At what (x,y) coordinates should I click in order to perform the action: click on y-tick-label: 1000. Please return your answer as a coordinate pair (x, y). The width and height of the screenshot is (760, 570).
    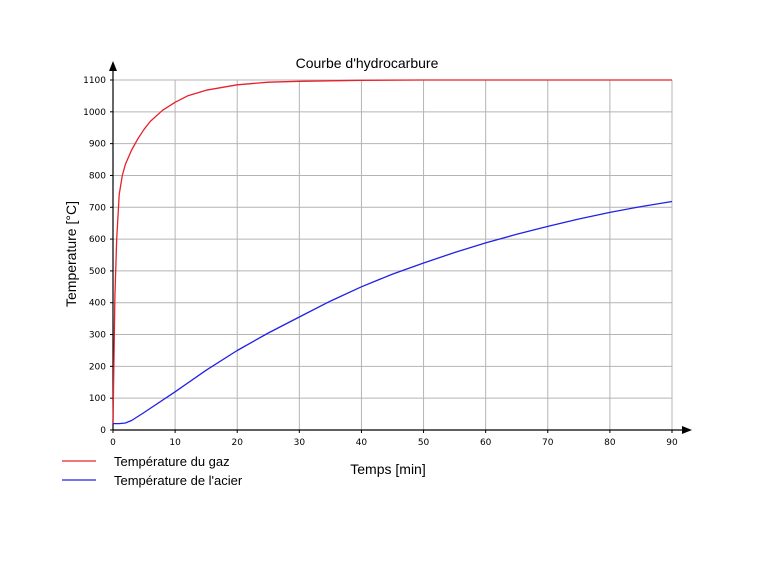
    Looking at the image, I should click on (94, 113).